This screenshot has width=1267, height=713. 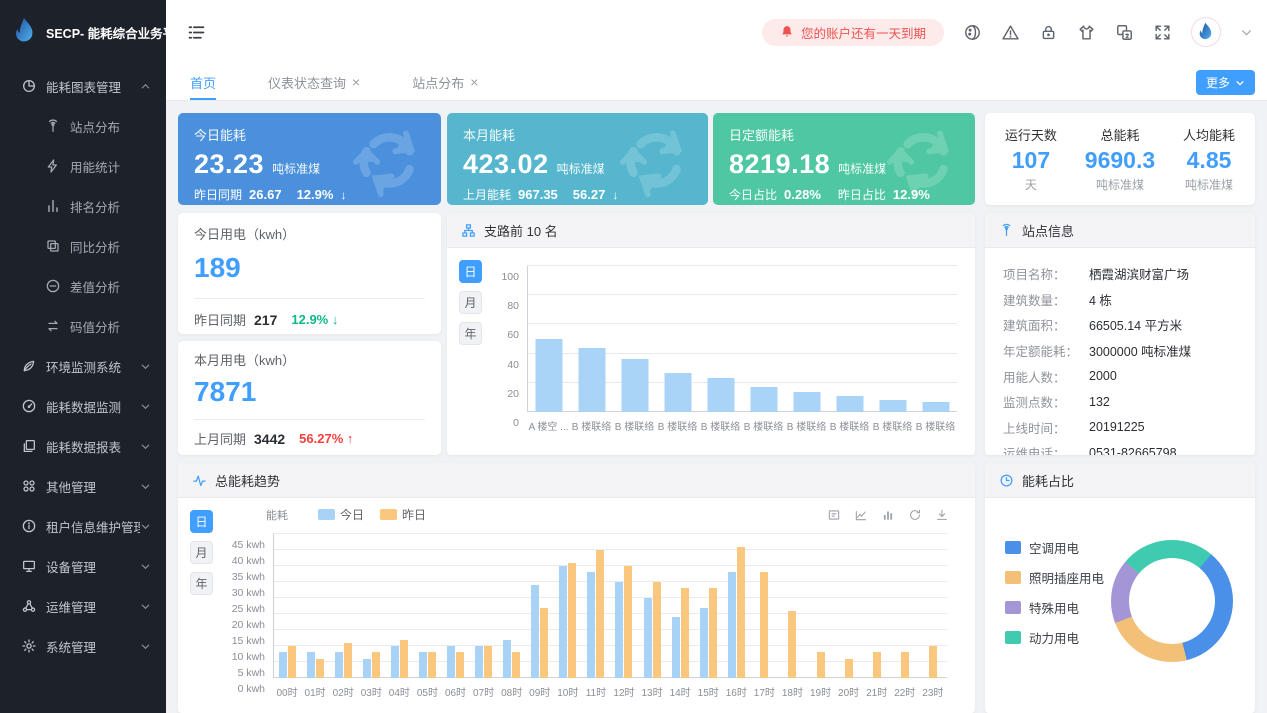 I want to click on shirt-icon, so click(x=1086, y=32).